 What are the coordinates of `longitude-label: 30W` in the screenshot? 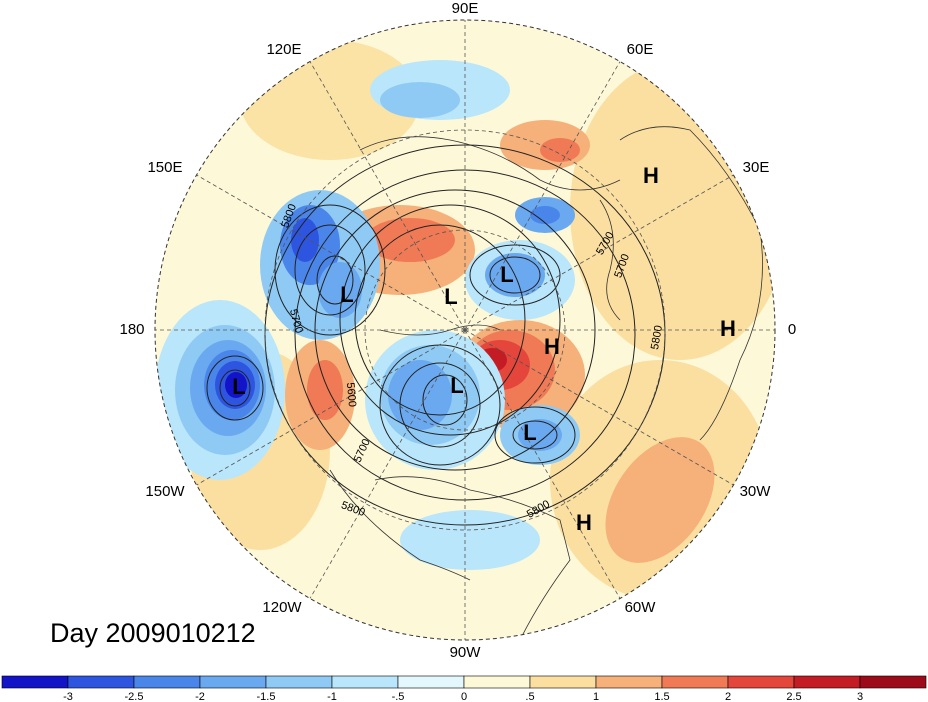 It's located at (756, 491).